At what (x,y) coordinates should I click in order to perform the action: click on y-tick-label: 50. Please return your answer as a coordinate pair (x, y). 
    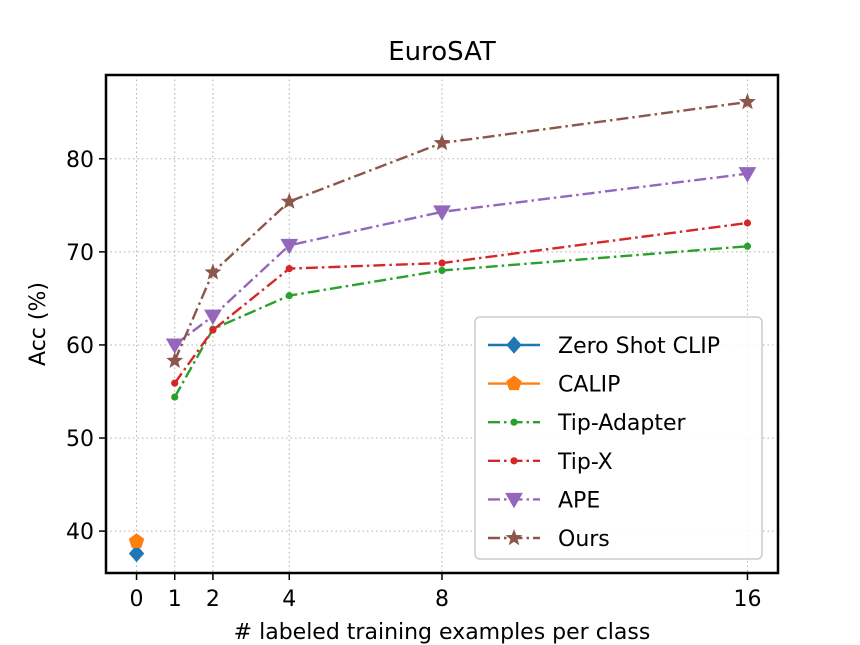
    Looking at the image, I should click on (80, 439).